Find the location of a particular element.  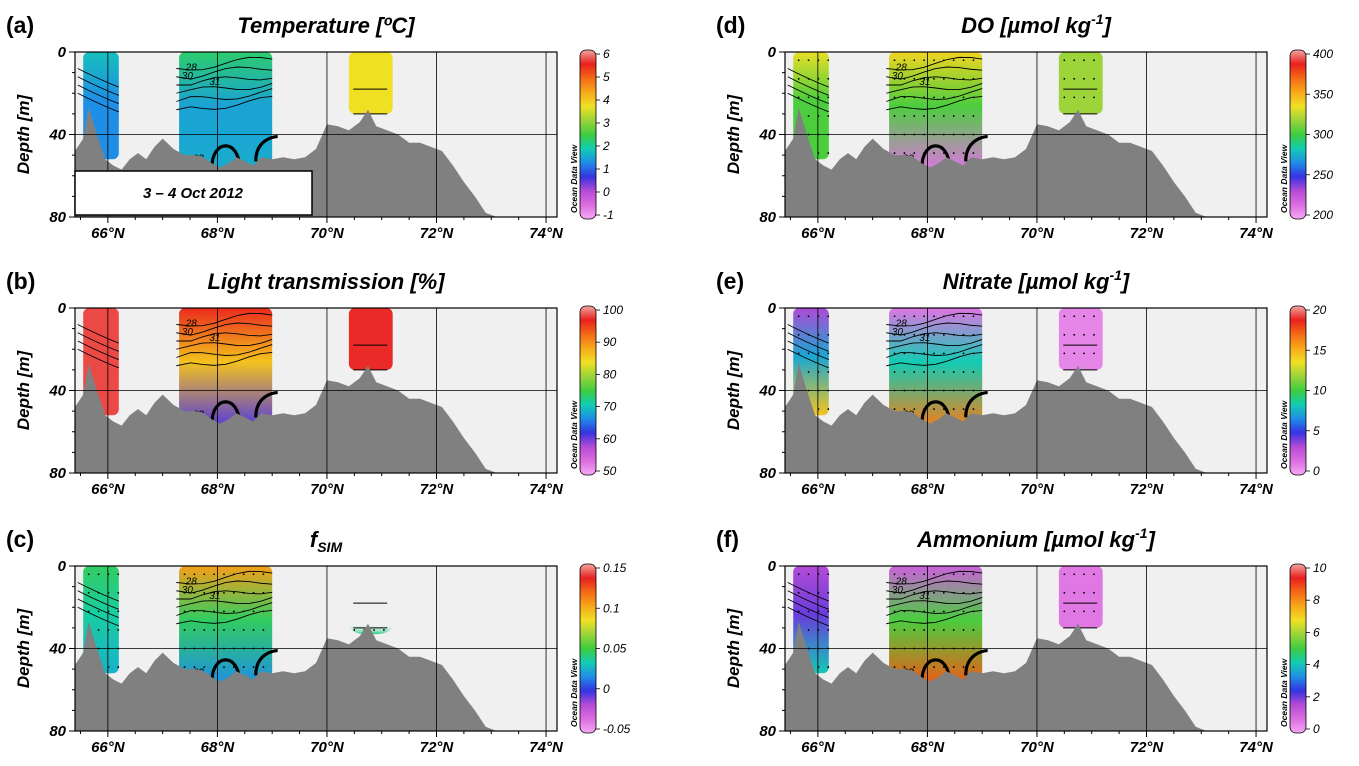

date-box is located at coordinates (193, 193).